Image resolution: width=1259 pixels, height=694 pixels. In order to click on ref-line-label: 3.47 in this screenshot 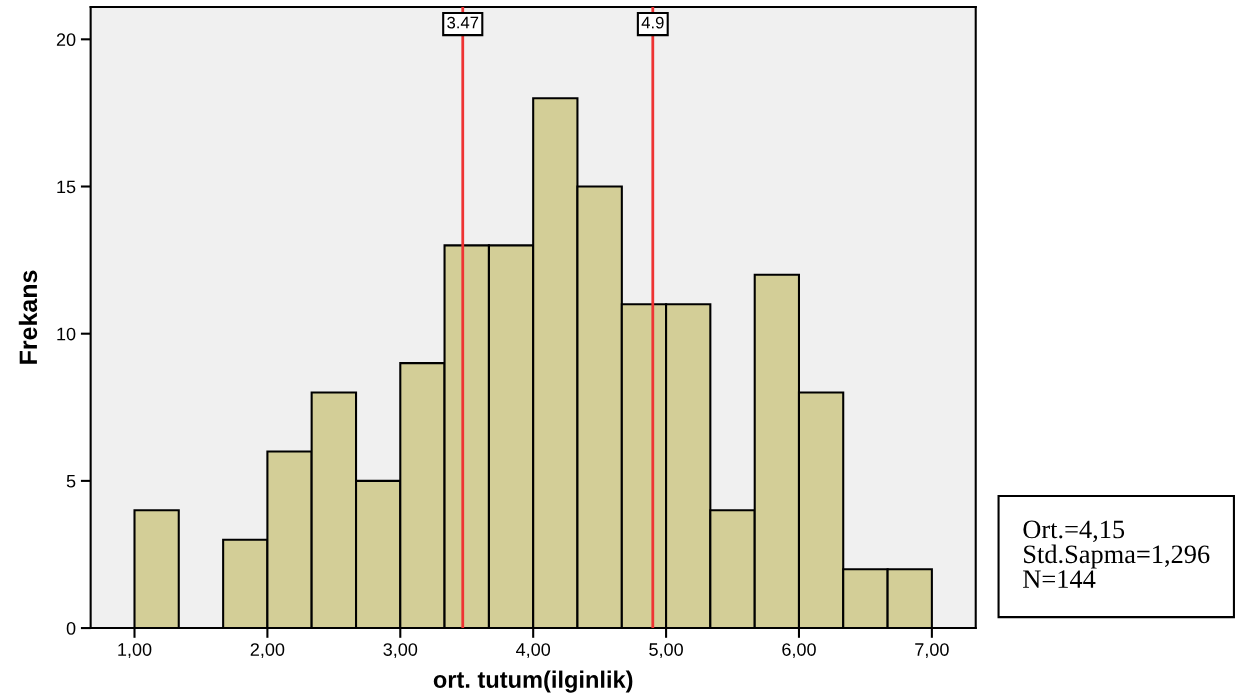, I will do `click(463, 22)`.